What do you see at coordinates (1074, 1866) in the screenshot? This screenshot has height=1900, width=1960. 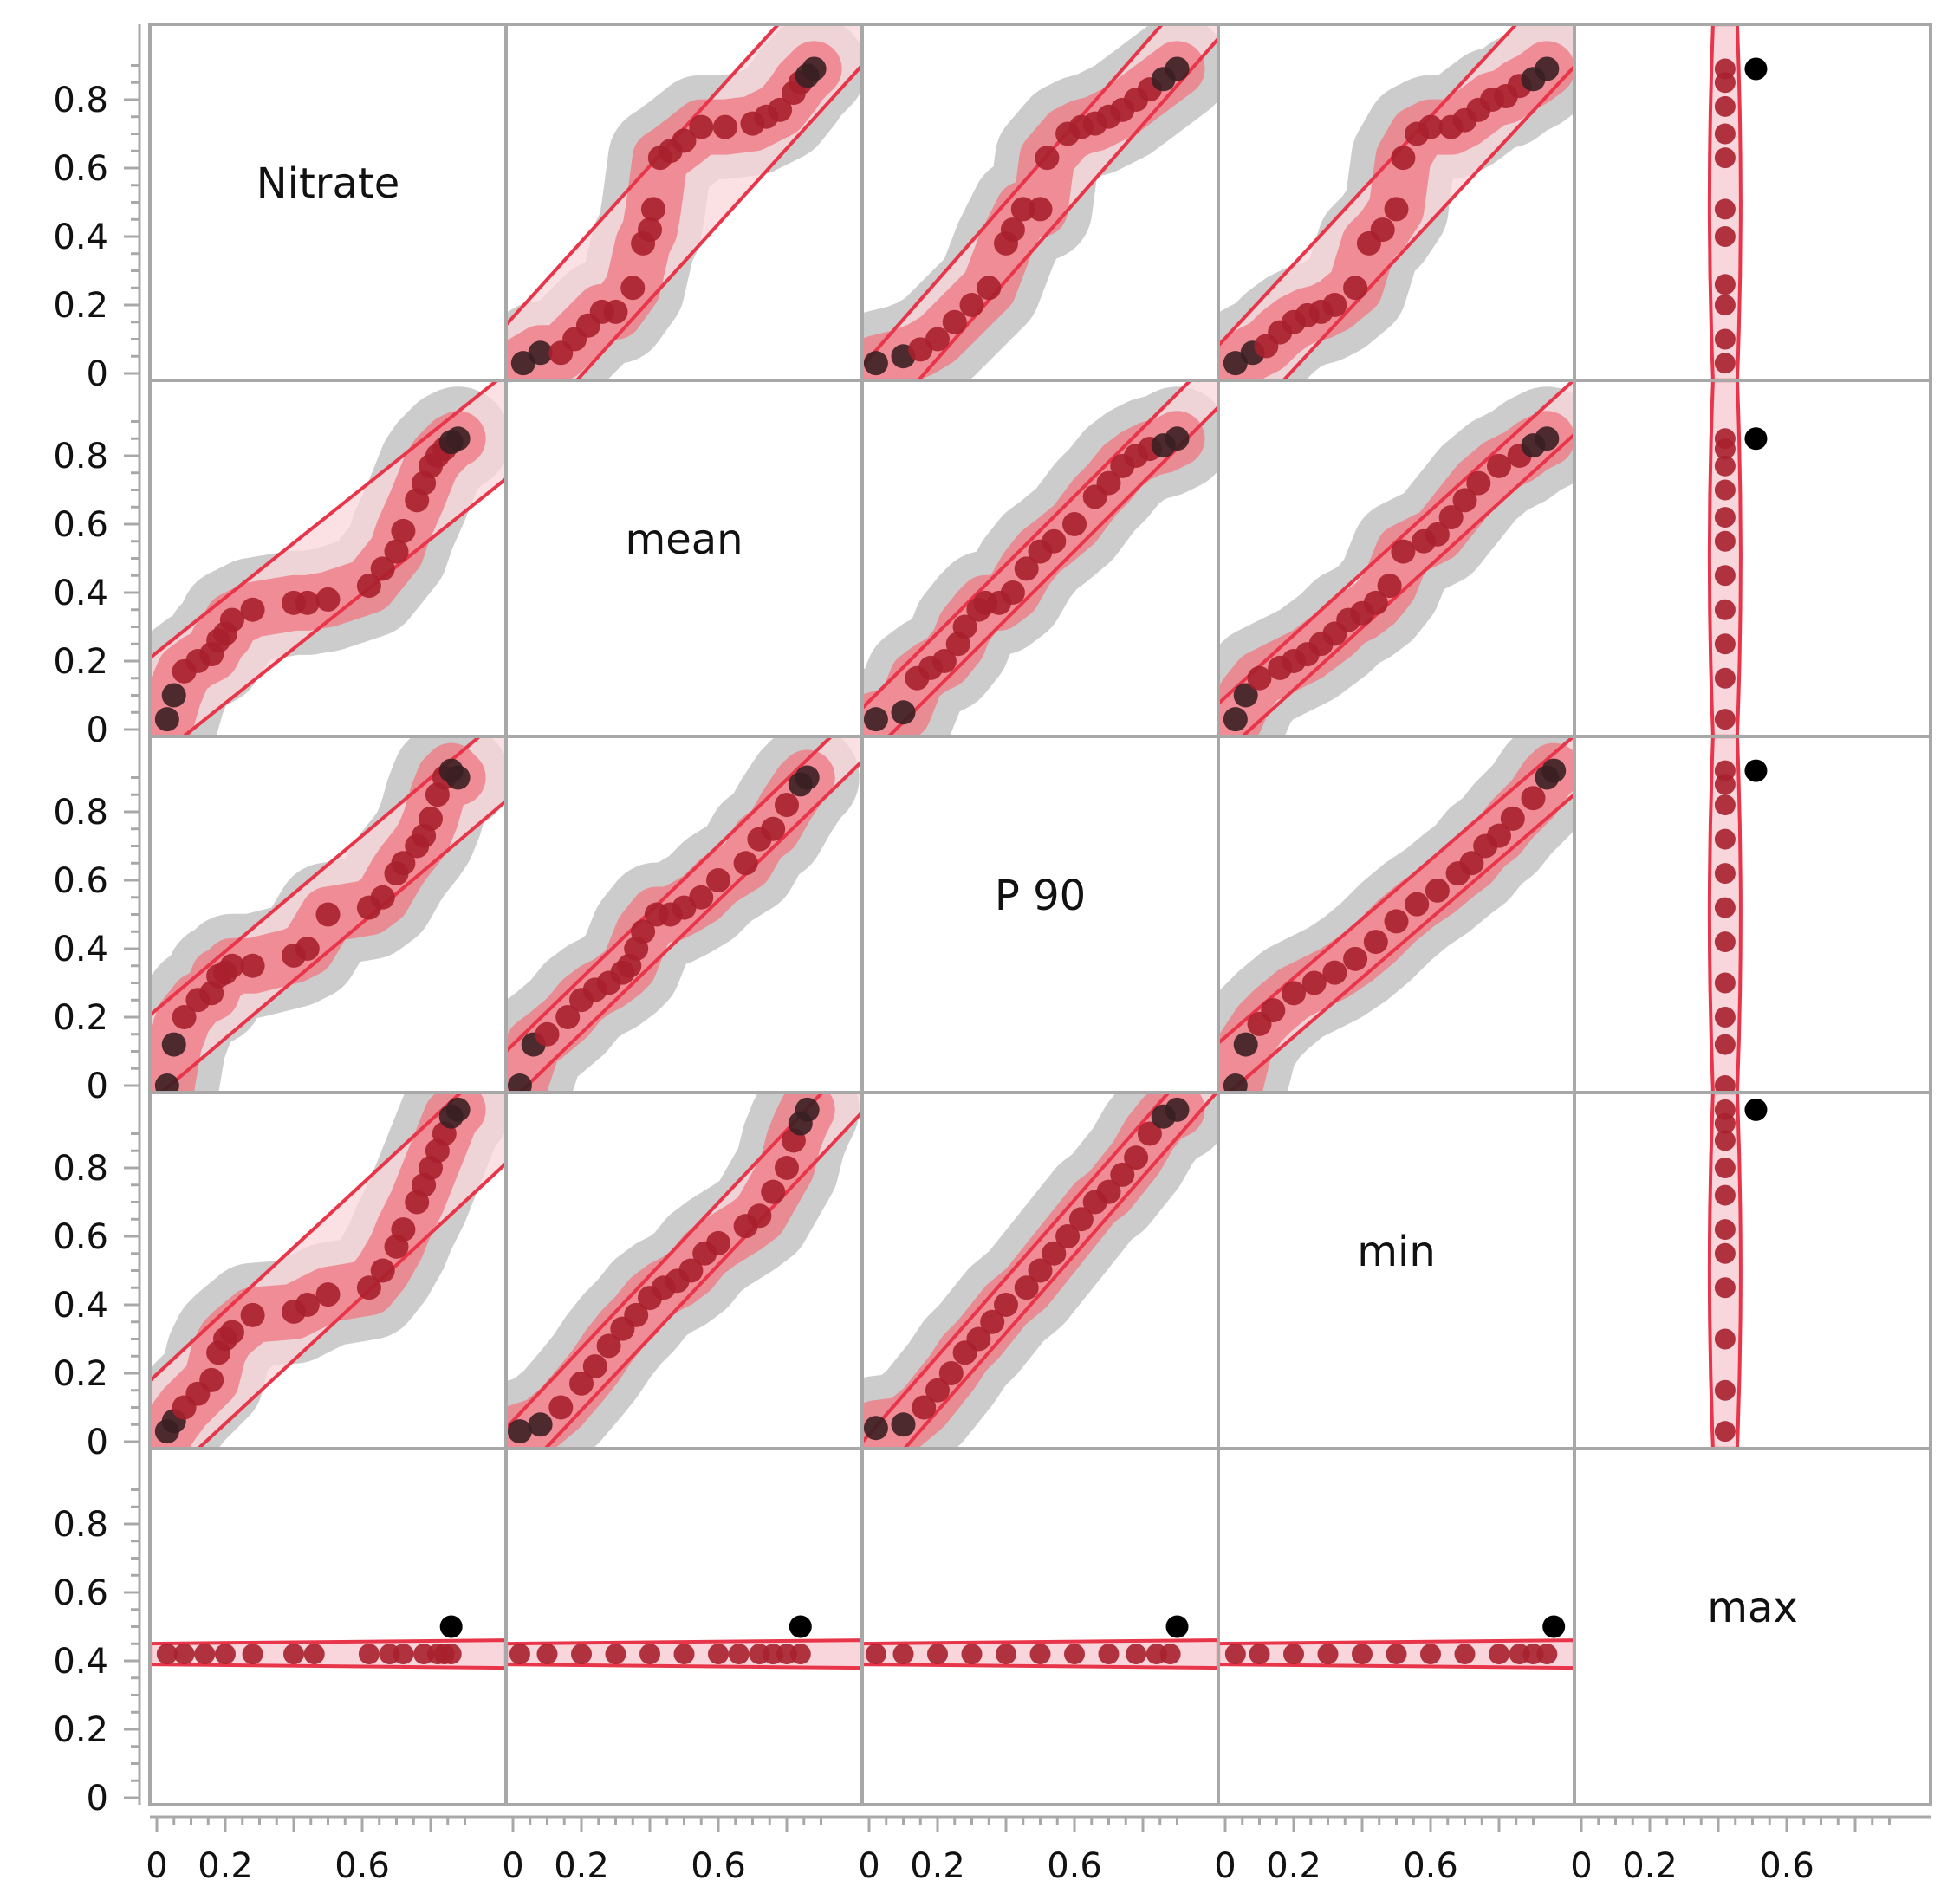 I see `x-tick-label: 0.6` at bounding box center [1074, 1866].